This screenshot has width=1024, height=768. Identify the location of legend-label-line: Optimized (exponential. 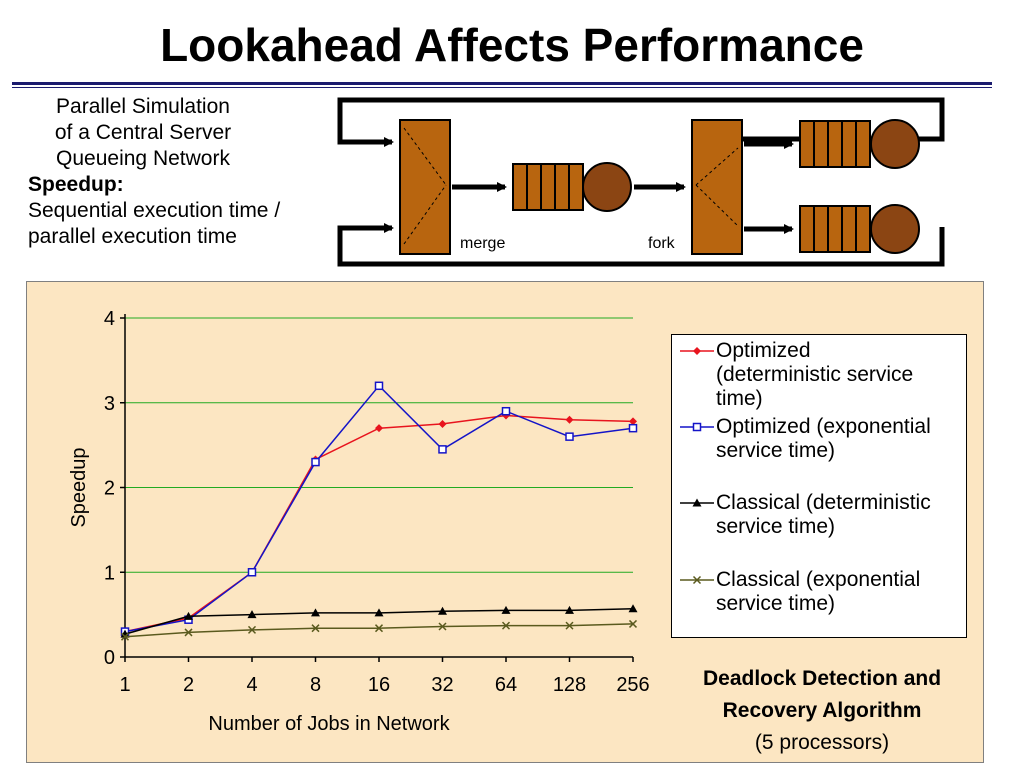
(823, 426).